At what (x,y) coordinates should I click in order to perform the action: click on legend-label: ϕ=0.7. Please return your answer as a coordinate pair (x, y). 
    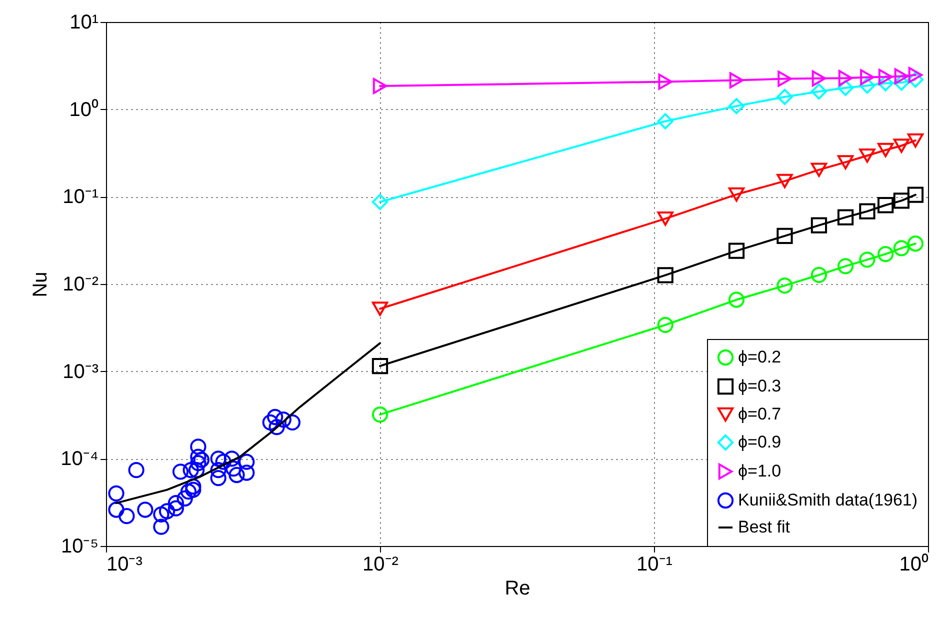
    Looking at the image, I should click on (760, 414).